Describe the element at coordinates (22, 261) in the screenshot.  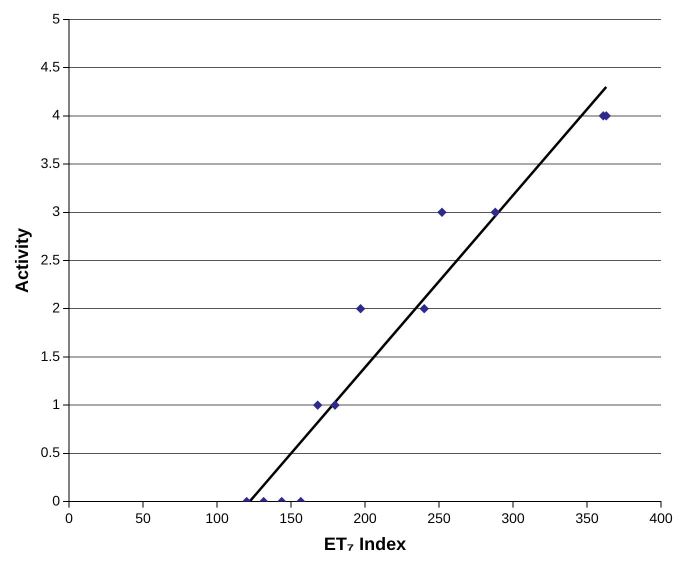
I see `y-axis-title: Activity` at that location.